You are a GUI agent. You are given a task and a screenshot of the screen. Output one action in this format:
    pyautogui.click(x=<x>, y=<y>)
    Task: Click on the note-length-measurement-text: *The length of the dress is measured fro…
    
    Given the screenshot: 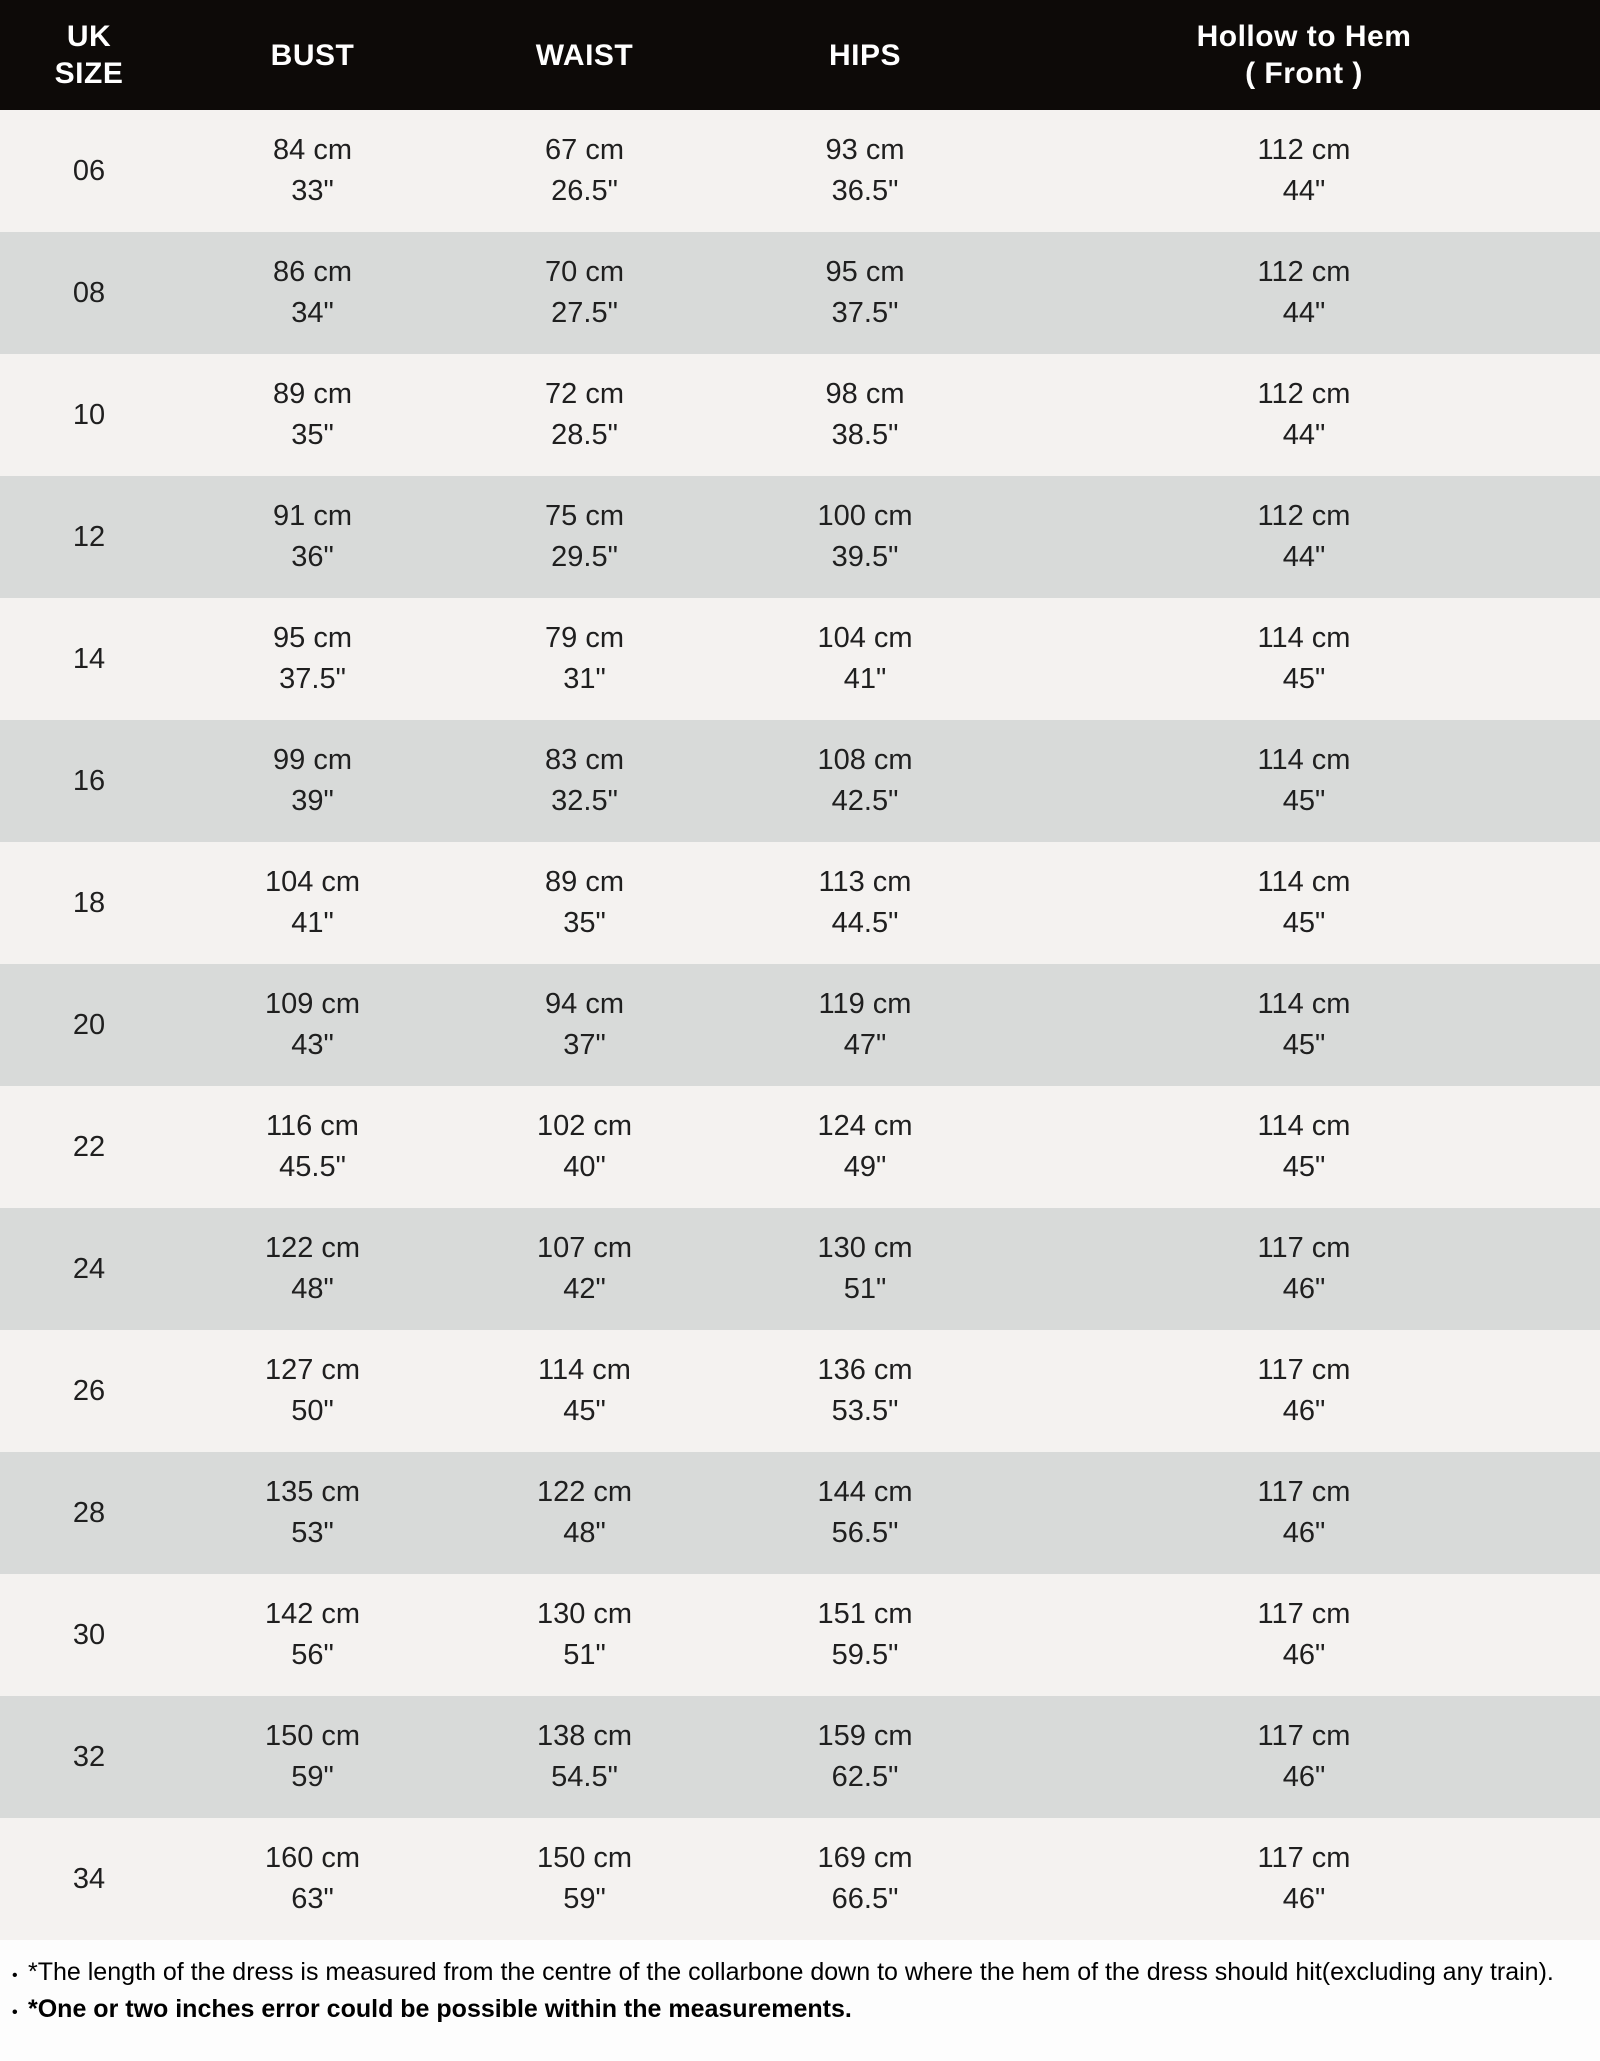 What is the action you would take?
    pyautogui.click(x=791, y=1972)
    